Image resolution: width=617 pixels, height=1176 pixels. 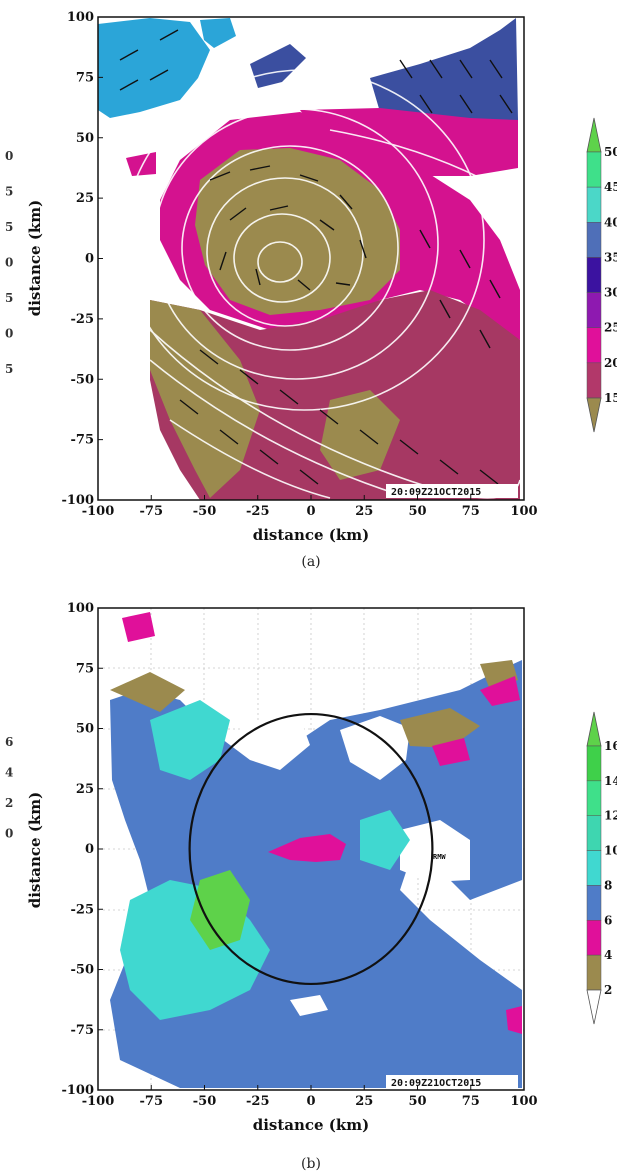 What do you see at coordinates (608, 920) in the screenshot?
I see `colorbar-label: 6` at bounding box center [608, 920].